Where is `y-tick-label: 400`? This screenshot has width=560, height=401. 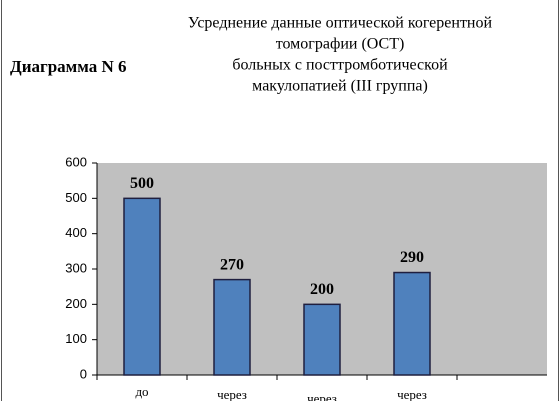 y-tick-label: 400 is located at coordinates (76, 232).